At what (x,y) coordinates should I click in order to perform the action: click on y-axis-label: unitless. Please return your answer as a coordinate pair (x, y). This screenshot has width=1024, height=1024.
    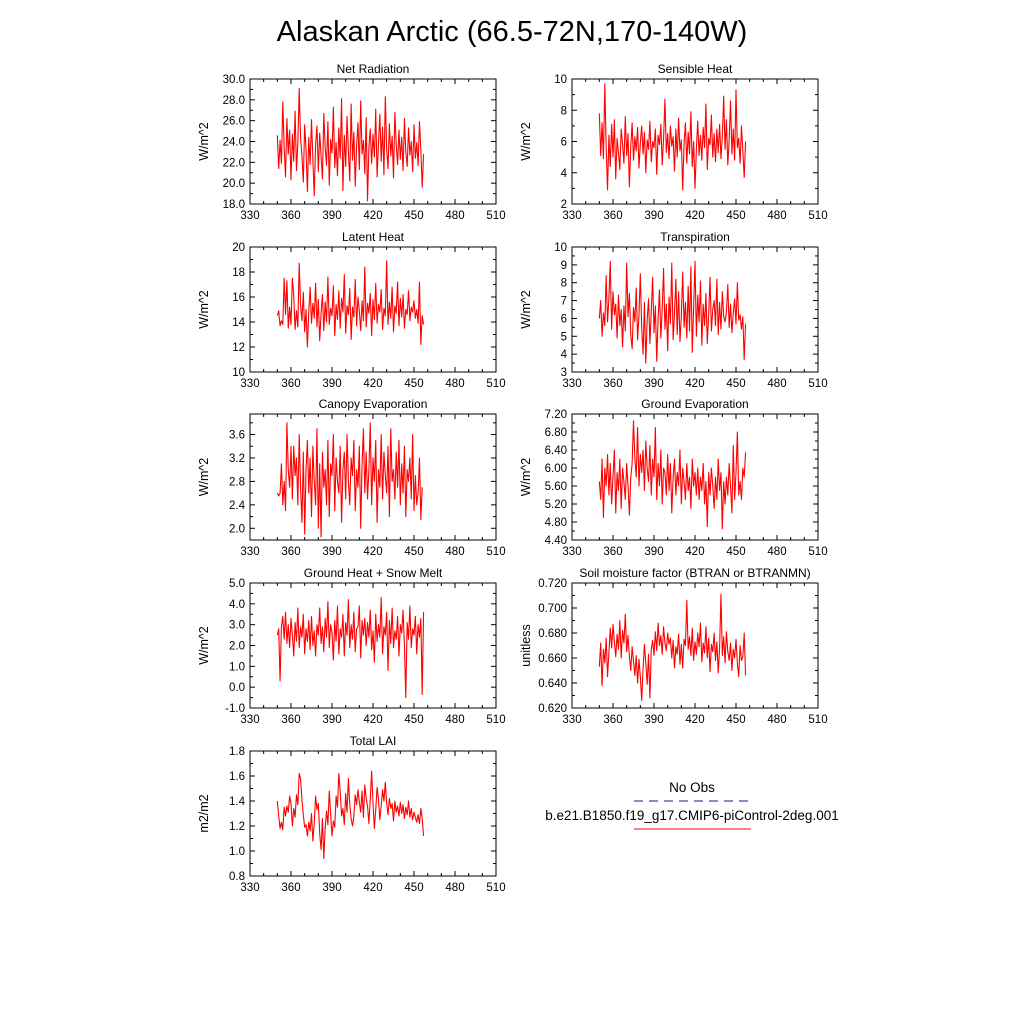
    Looking at the image, I should click on (526, 645).